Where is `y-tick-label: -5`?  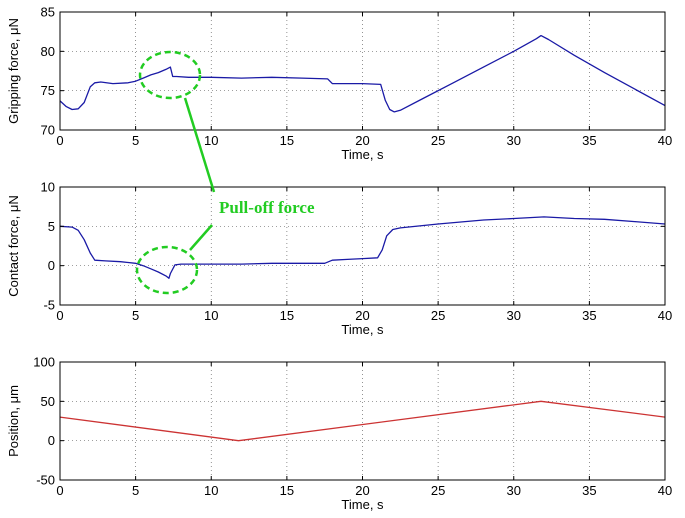 y-tick-label: -5 is located at coordinates (49, 305).